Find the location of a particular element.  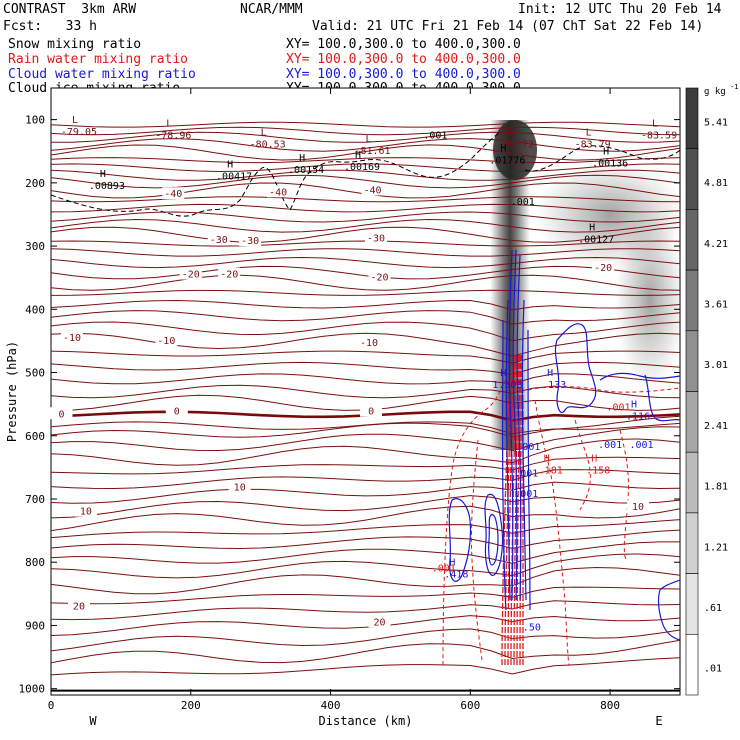

field-name-snow: Snow mixing ratio is located at coordinates (75, 44).